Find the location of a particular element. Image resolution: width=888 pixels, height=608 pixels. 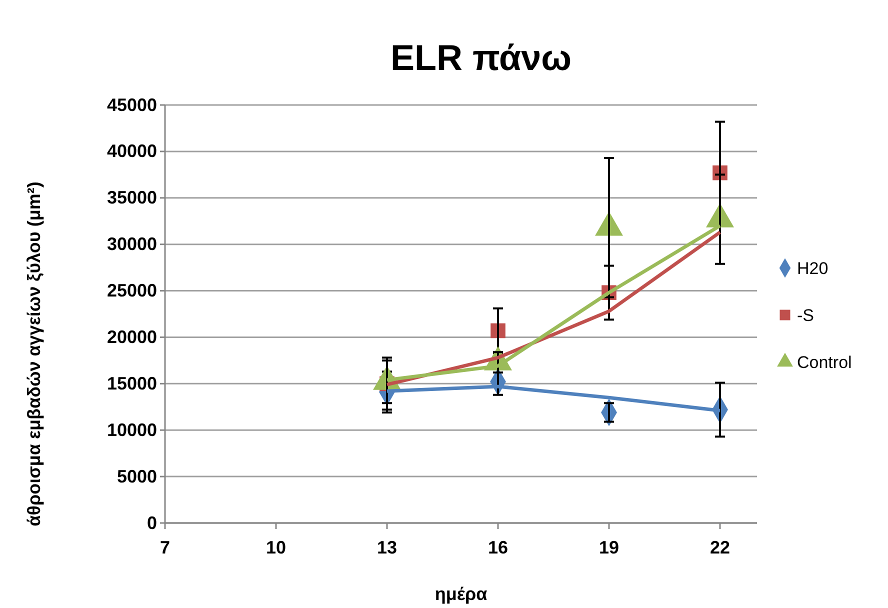

y-tick-label: 0 is located at coordinates (151, 522).